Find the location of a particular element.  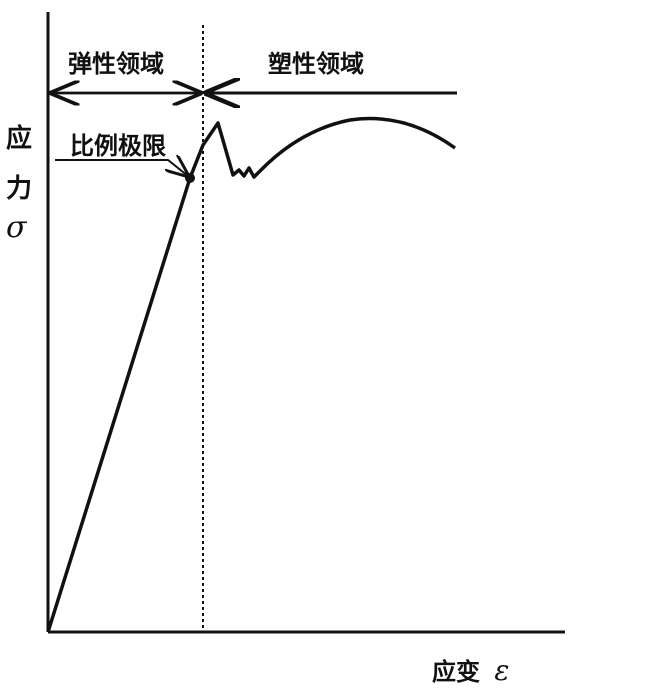

proportional-limit-pointer is located at coordinates (121, 168).